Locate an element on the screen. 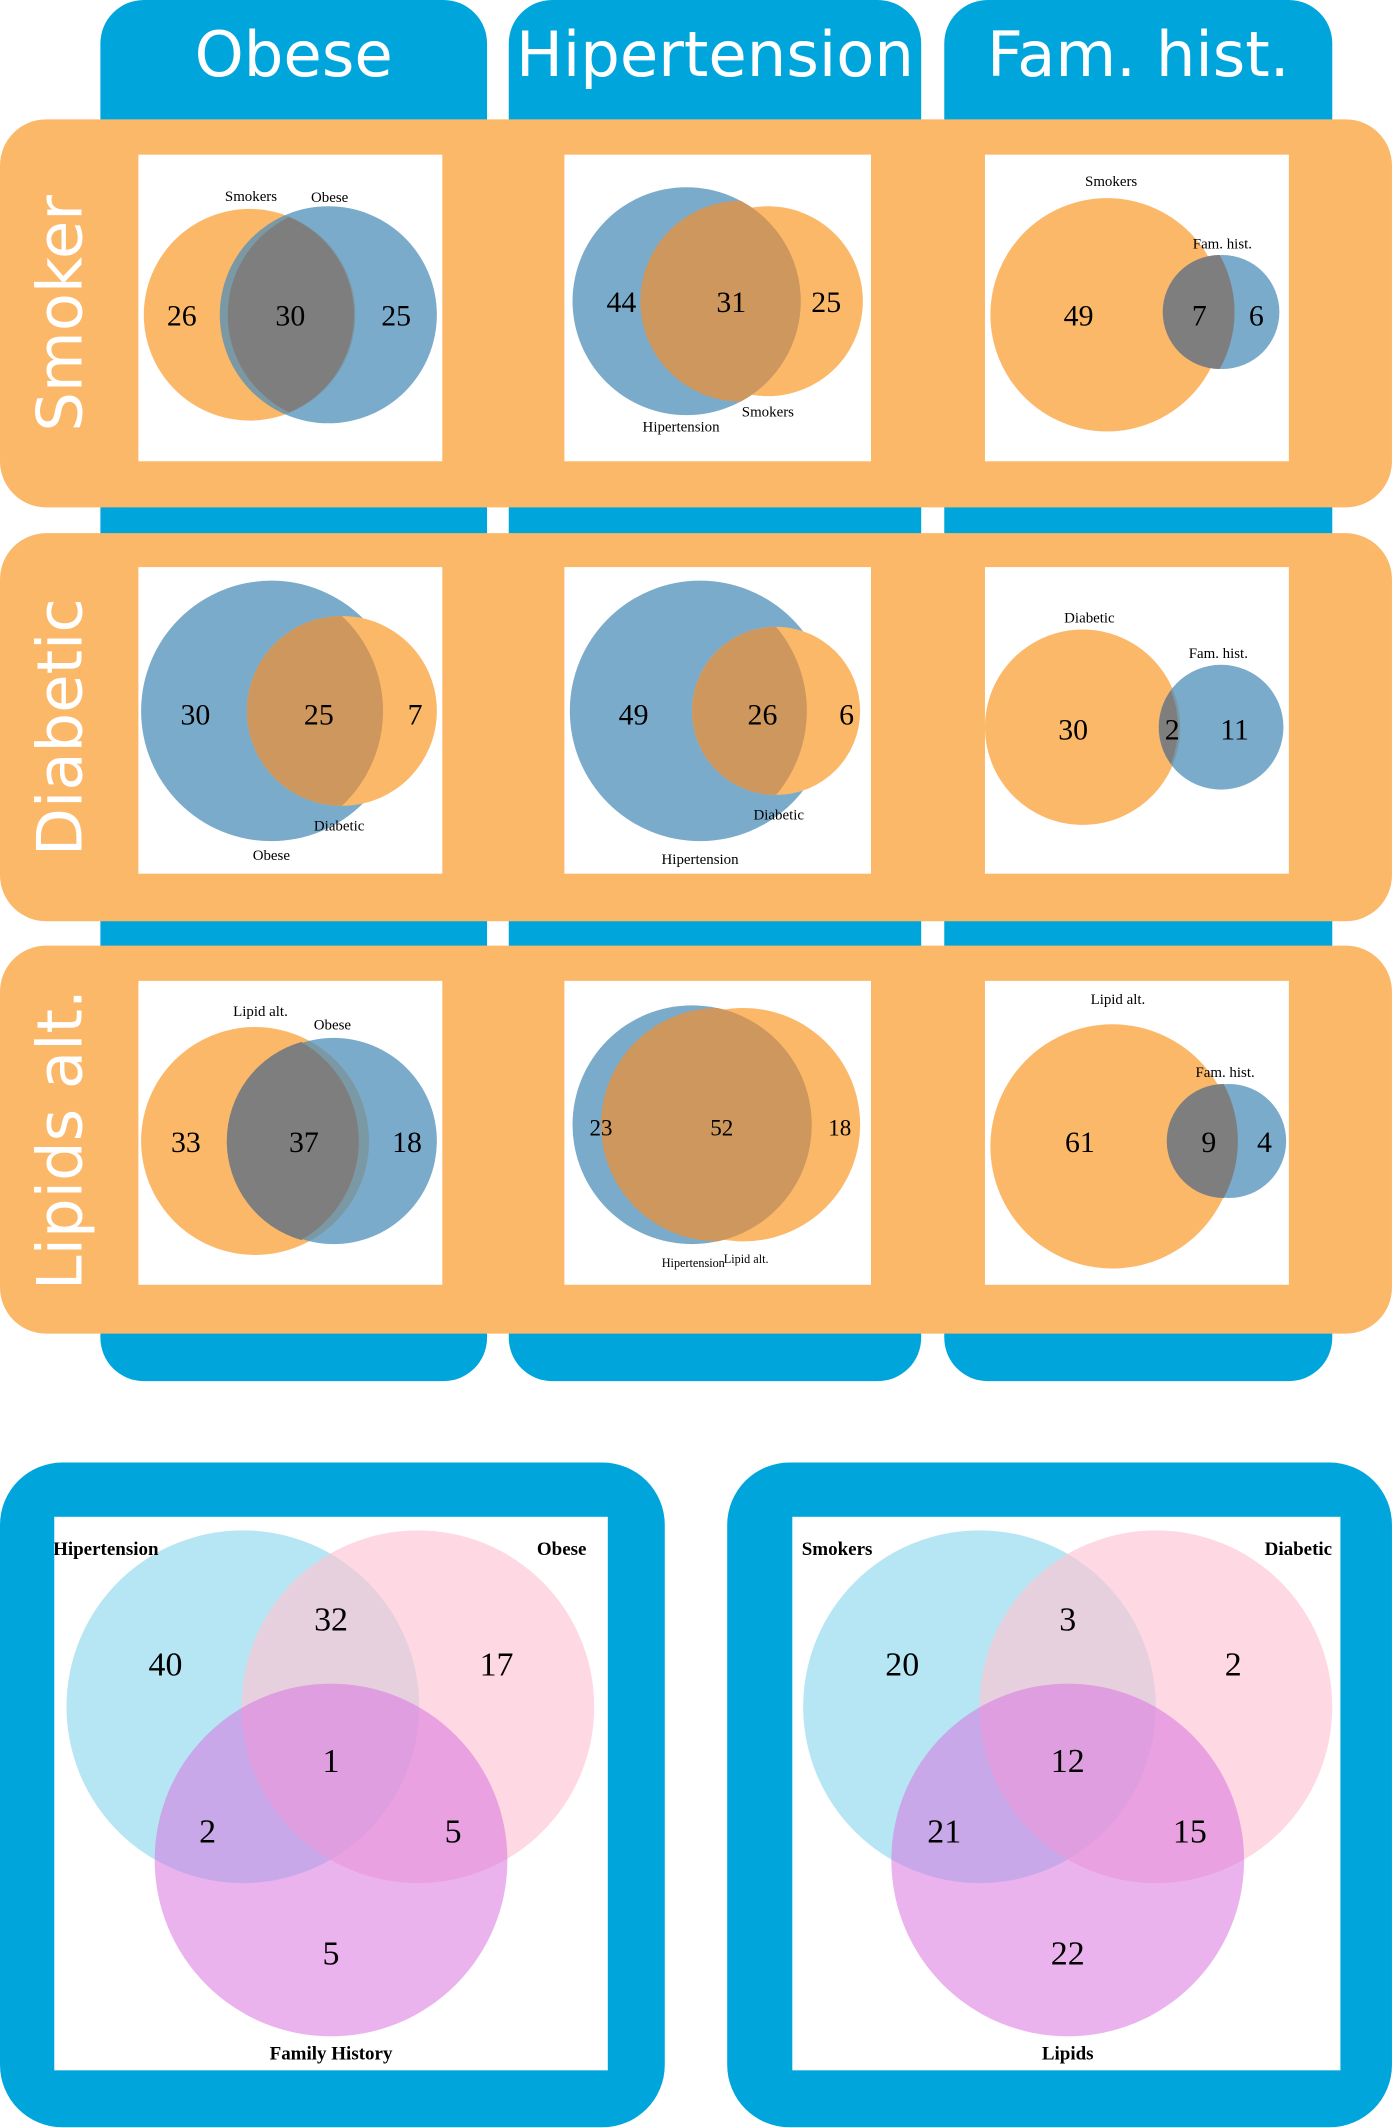  venn-set-label-b: Smokers is located at coordinates (768, 413).